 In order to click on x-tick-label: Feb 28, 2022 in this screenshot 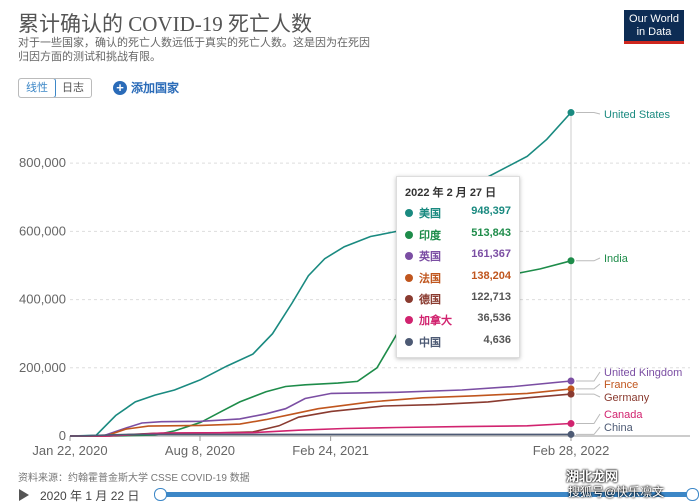, I will do `click(571, 450)`.